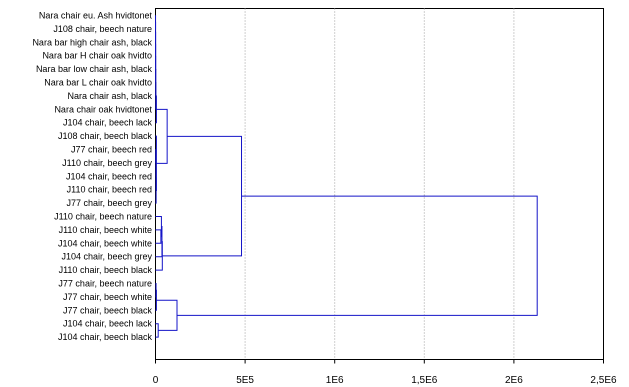  What do you see at coordinates (98, 83) in the screenshot?
I see `leaf-label: Nara bar L chair oak hvidto` at bounding box center [98, 83].